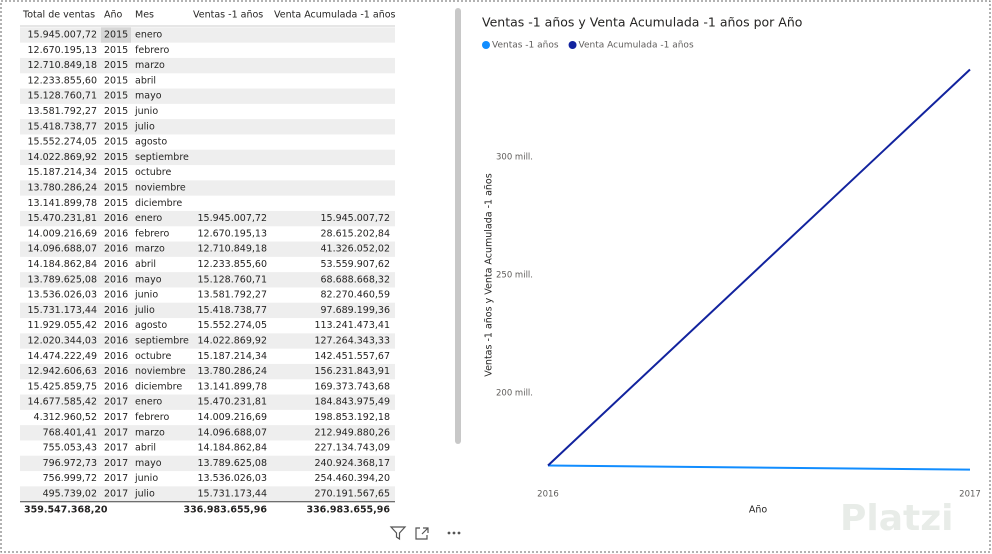  I want to click on table-cell: 53.559.907,62, so click(355, 264).